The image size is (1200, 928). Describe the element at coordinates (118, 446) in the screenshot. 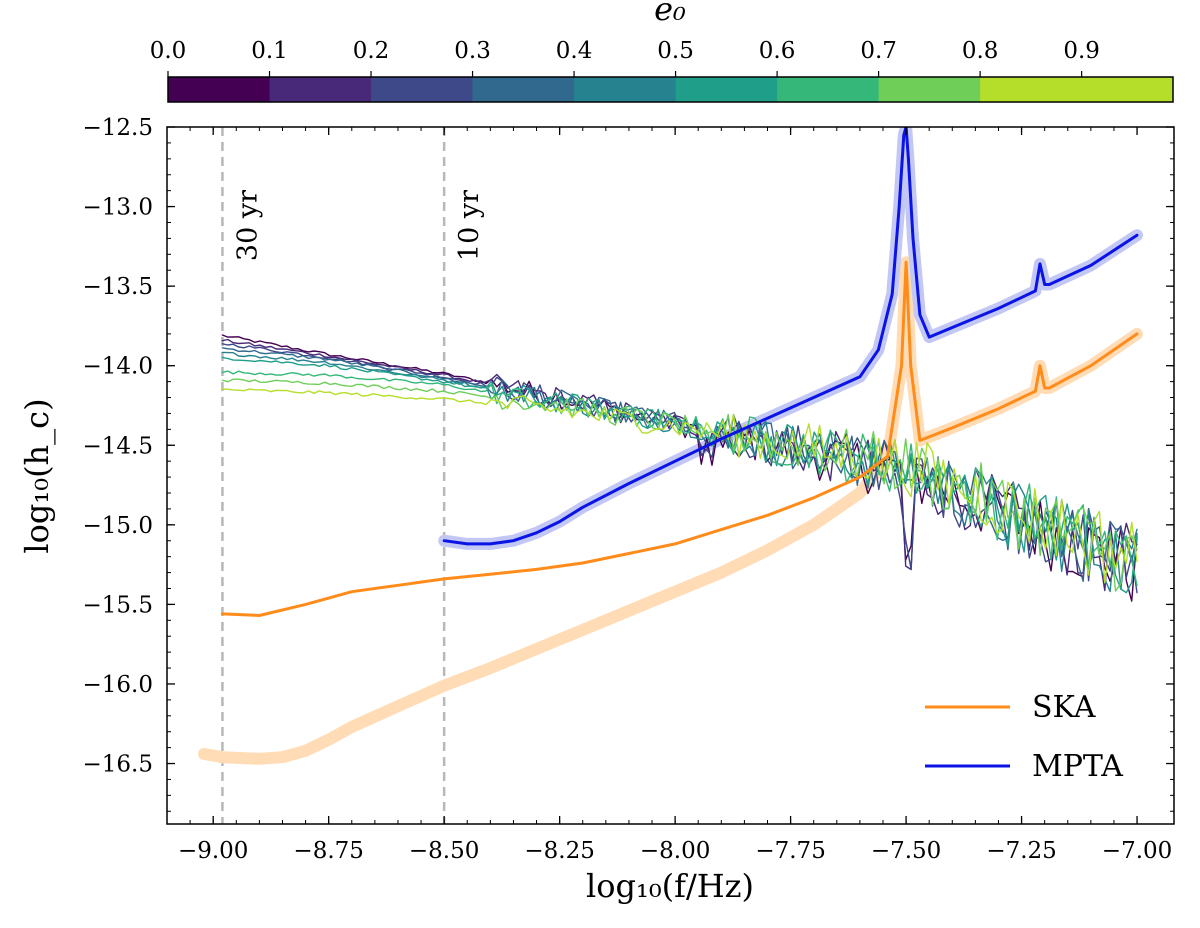

I see `y-tick-label: −14.5` at that location.